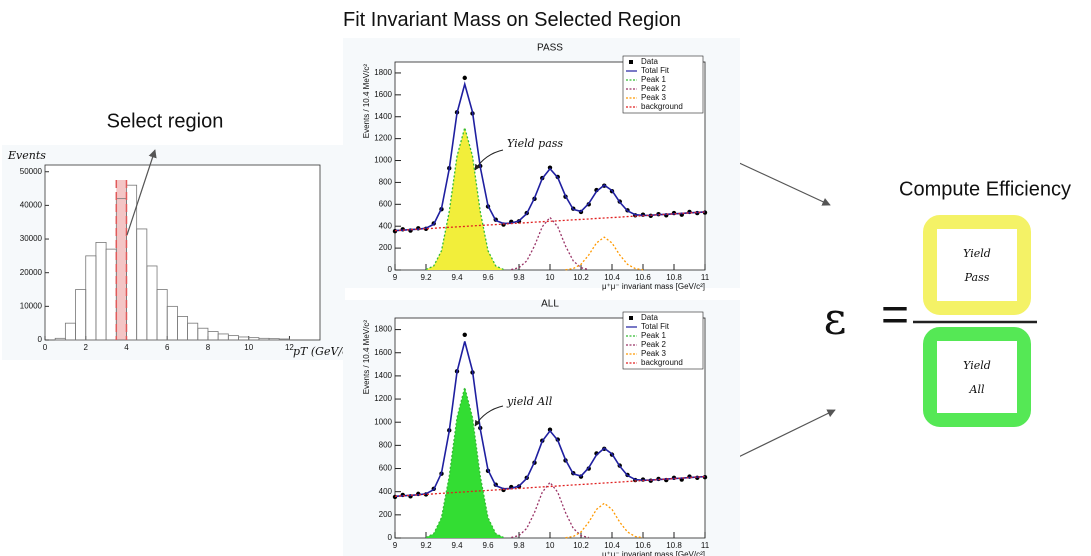  I want to click on epsilon: ε, so click(835, 319).